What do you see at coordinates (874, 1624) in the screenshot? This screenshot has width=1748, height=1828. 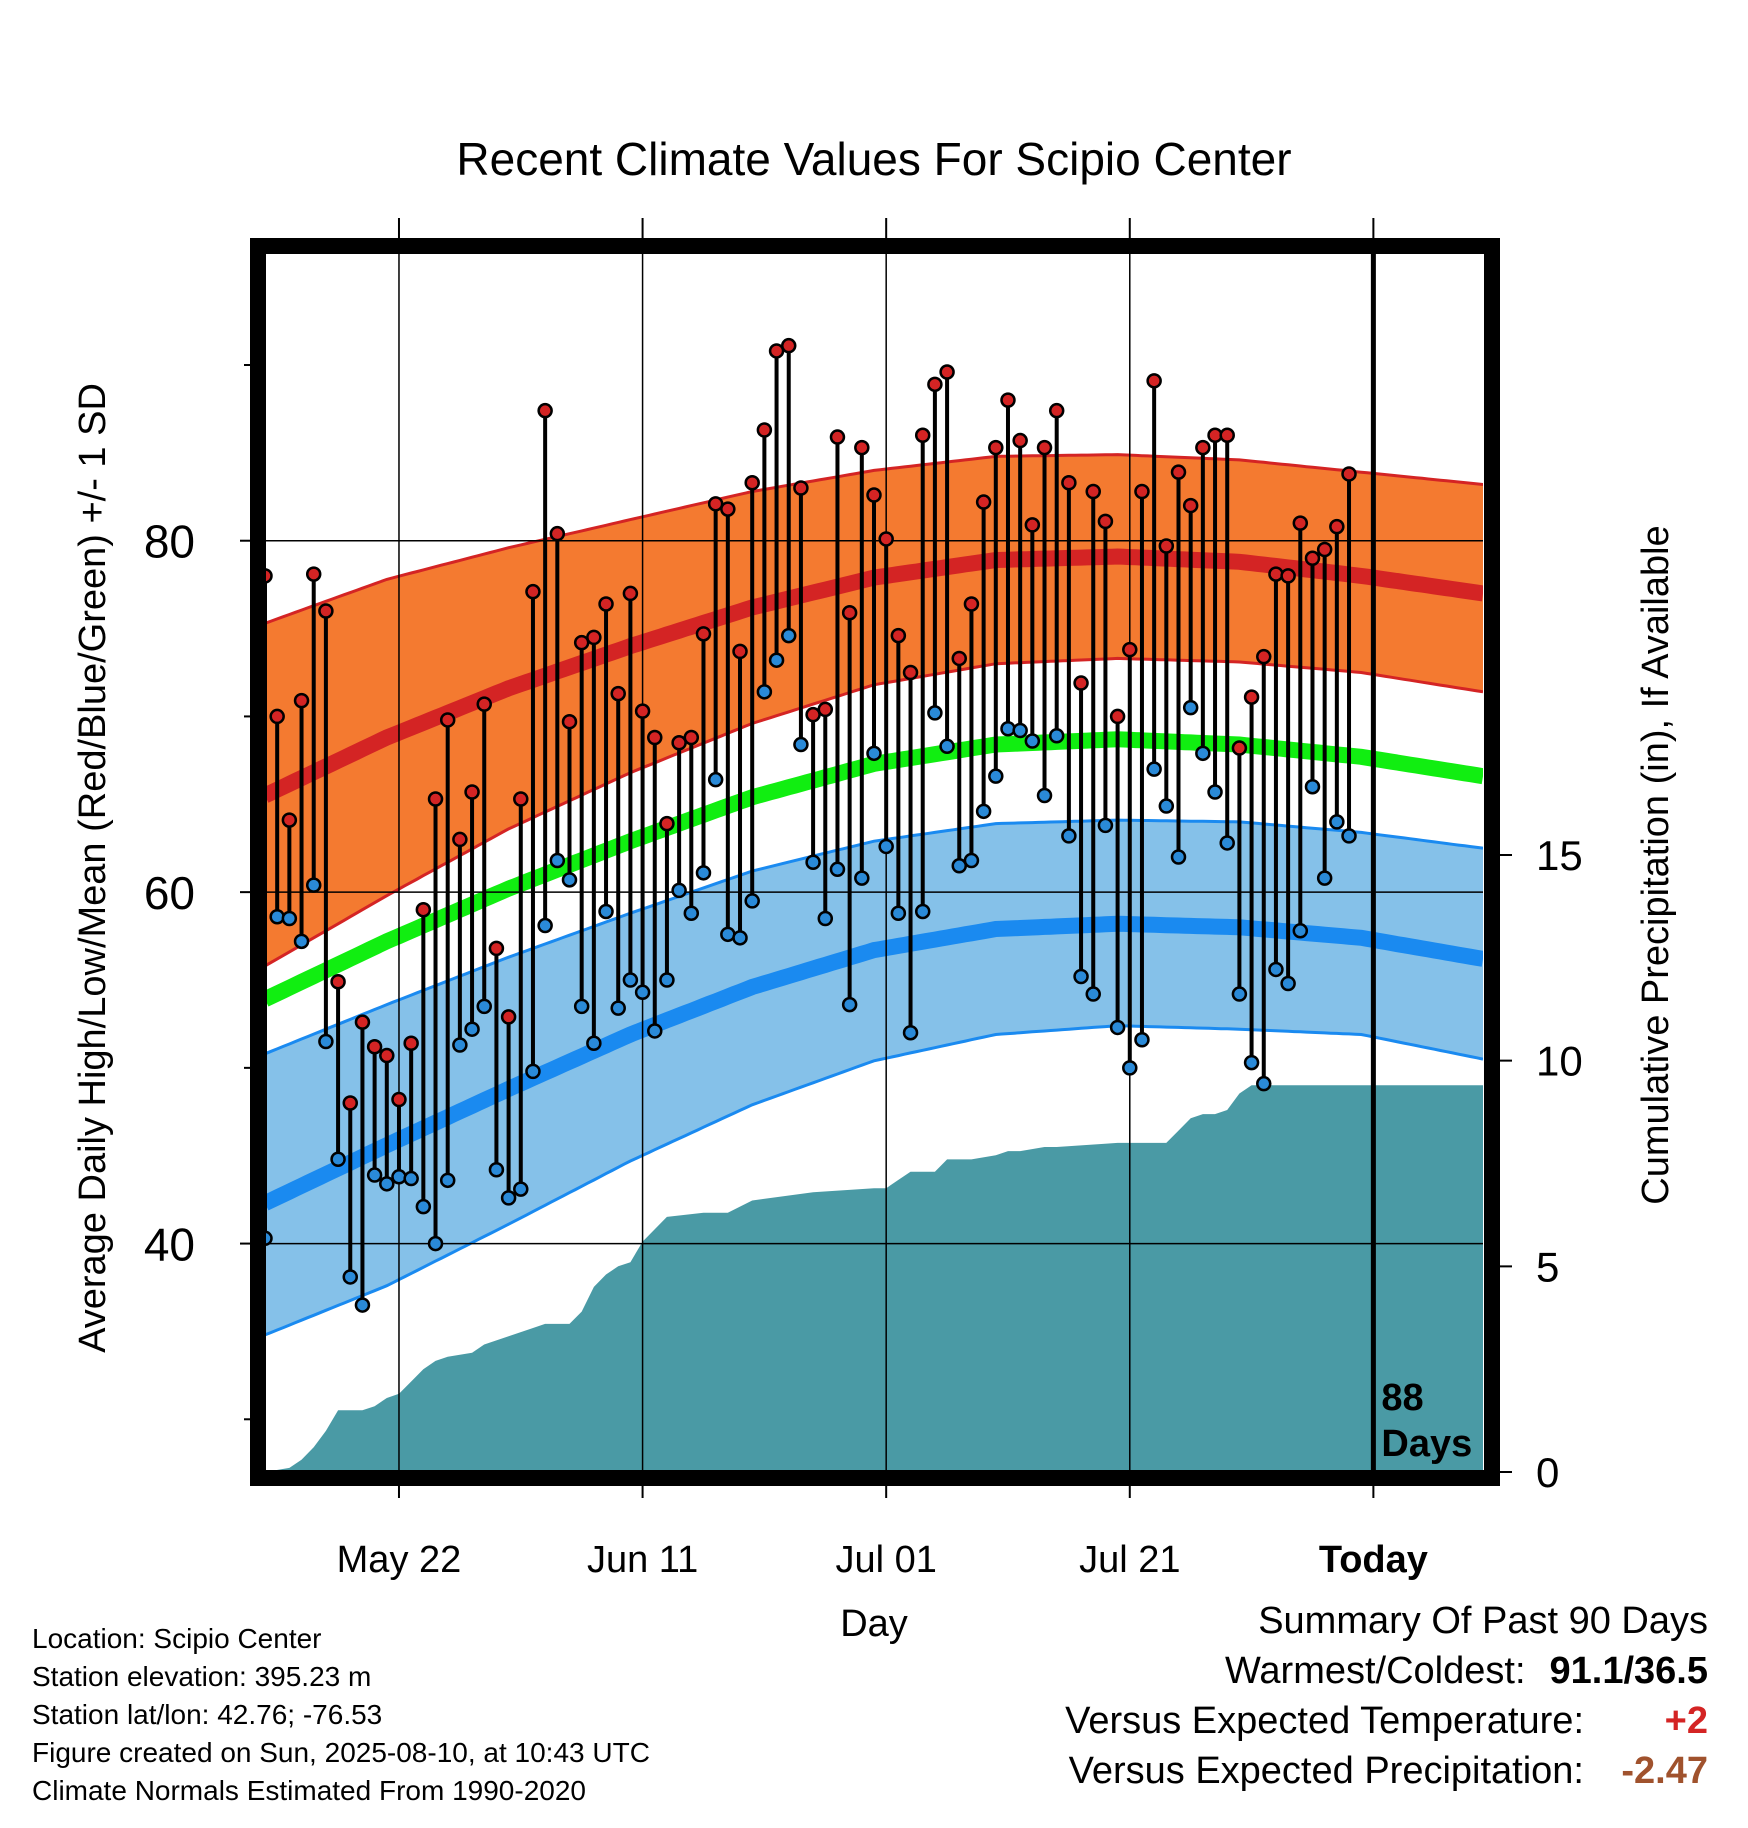 I see `x-axis-label: Day` at bounding box center [874, 1624].